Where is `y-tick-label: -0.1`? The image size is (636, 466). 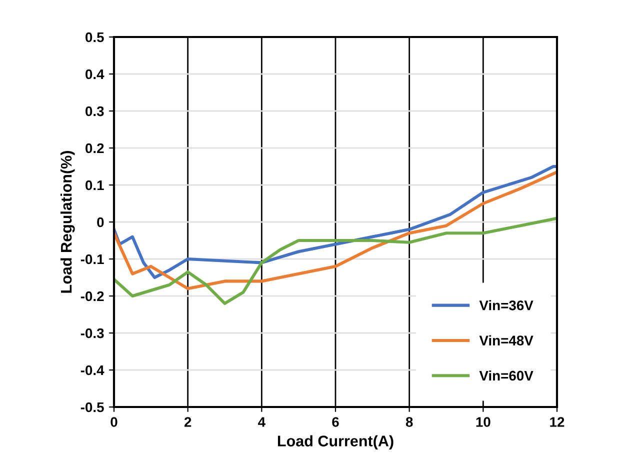
y-tick-label: -0.1 is located at coordinates (92, 259).